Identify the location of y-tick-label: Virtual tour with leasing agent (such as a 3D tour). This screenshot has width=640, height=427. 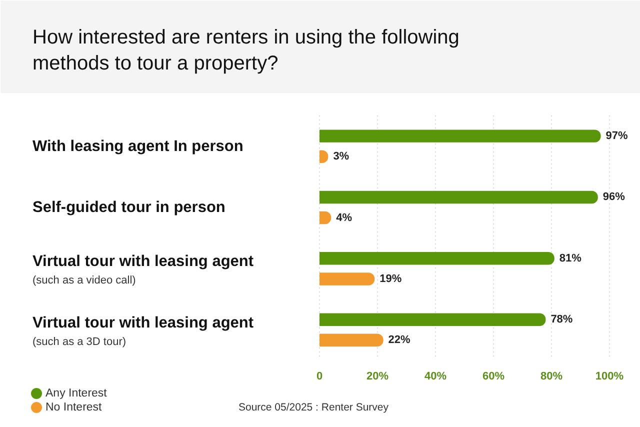
(143, 331).